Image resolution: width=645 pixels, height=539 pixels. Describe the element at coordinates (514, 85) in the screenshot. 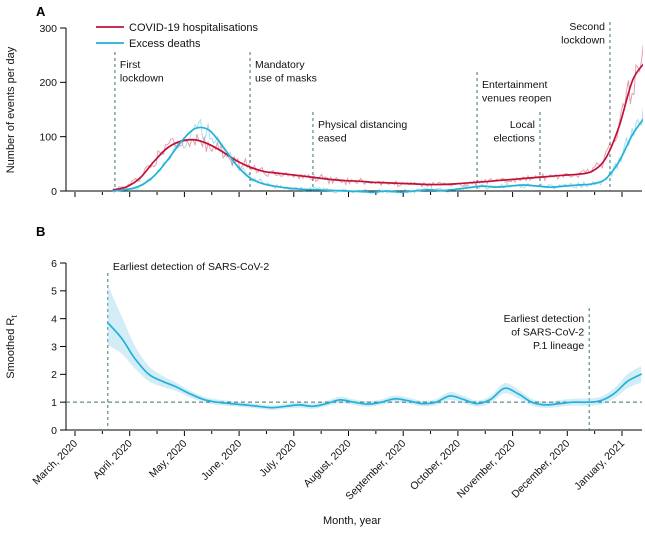

I see `event-label-entertainment-venues-reopen: Entertainment` at that location.